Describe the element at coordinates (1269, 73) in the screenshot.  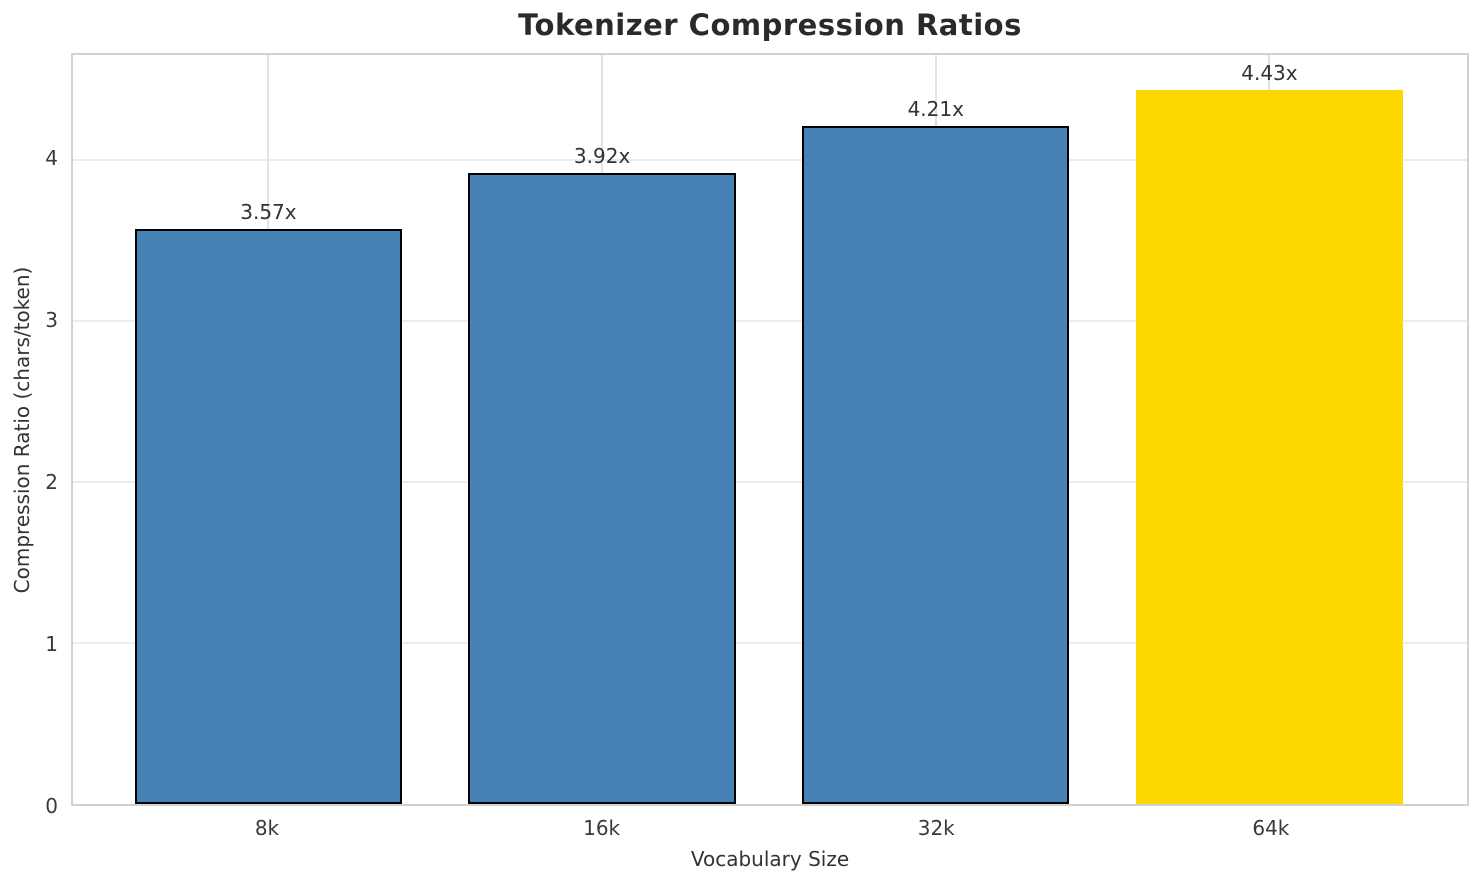
I see `bar-value-label: 4.43x` at that location.